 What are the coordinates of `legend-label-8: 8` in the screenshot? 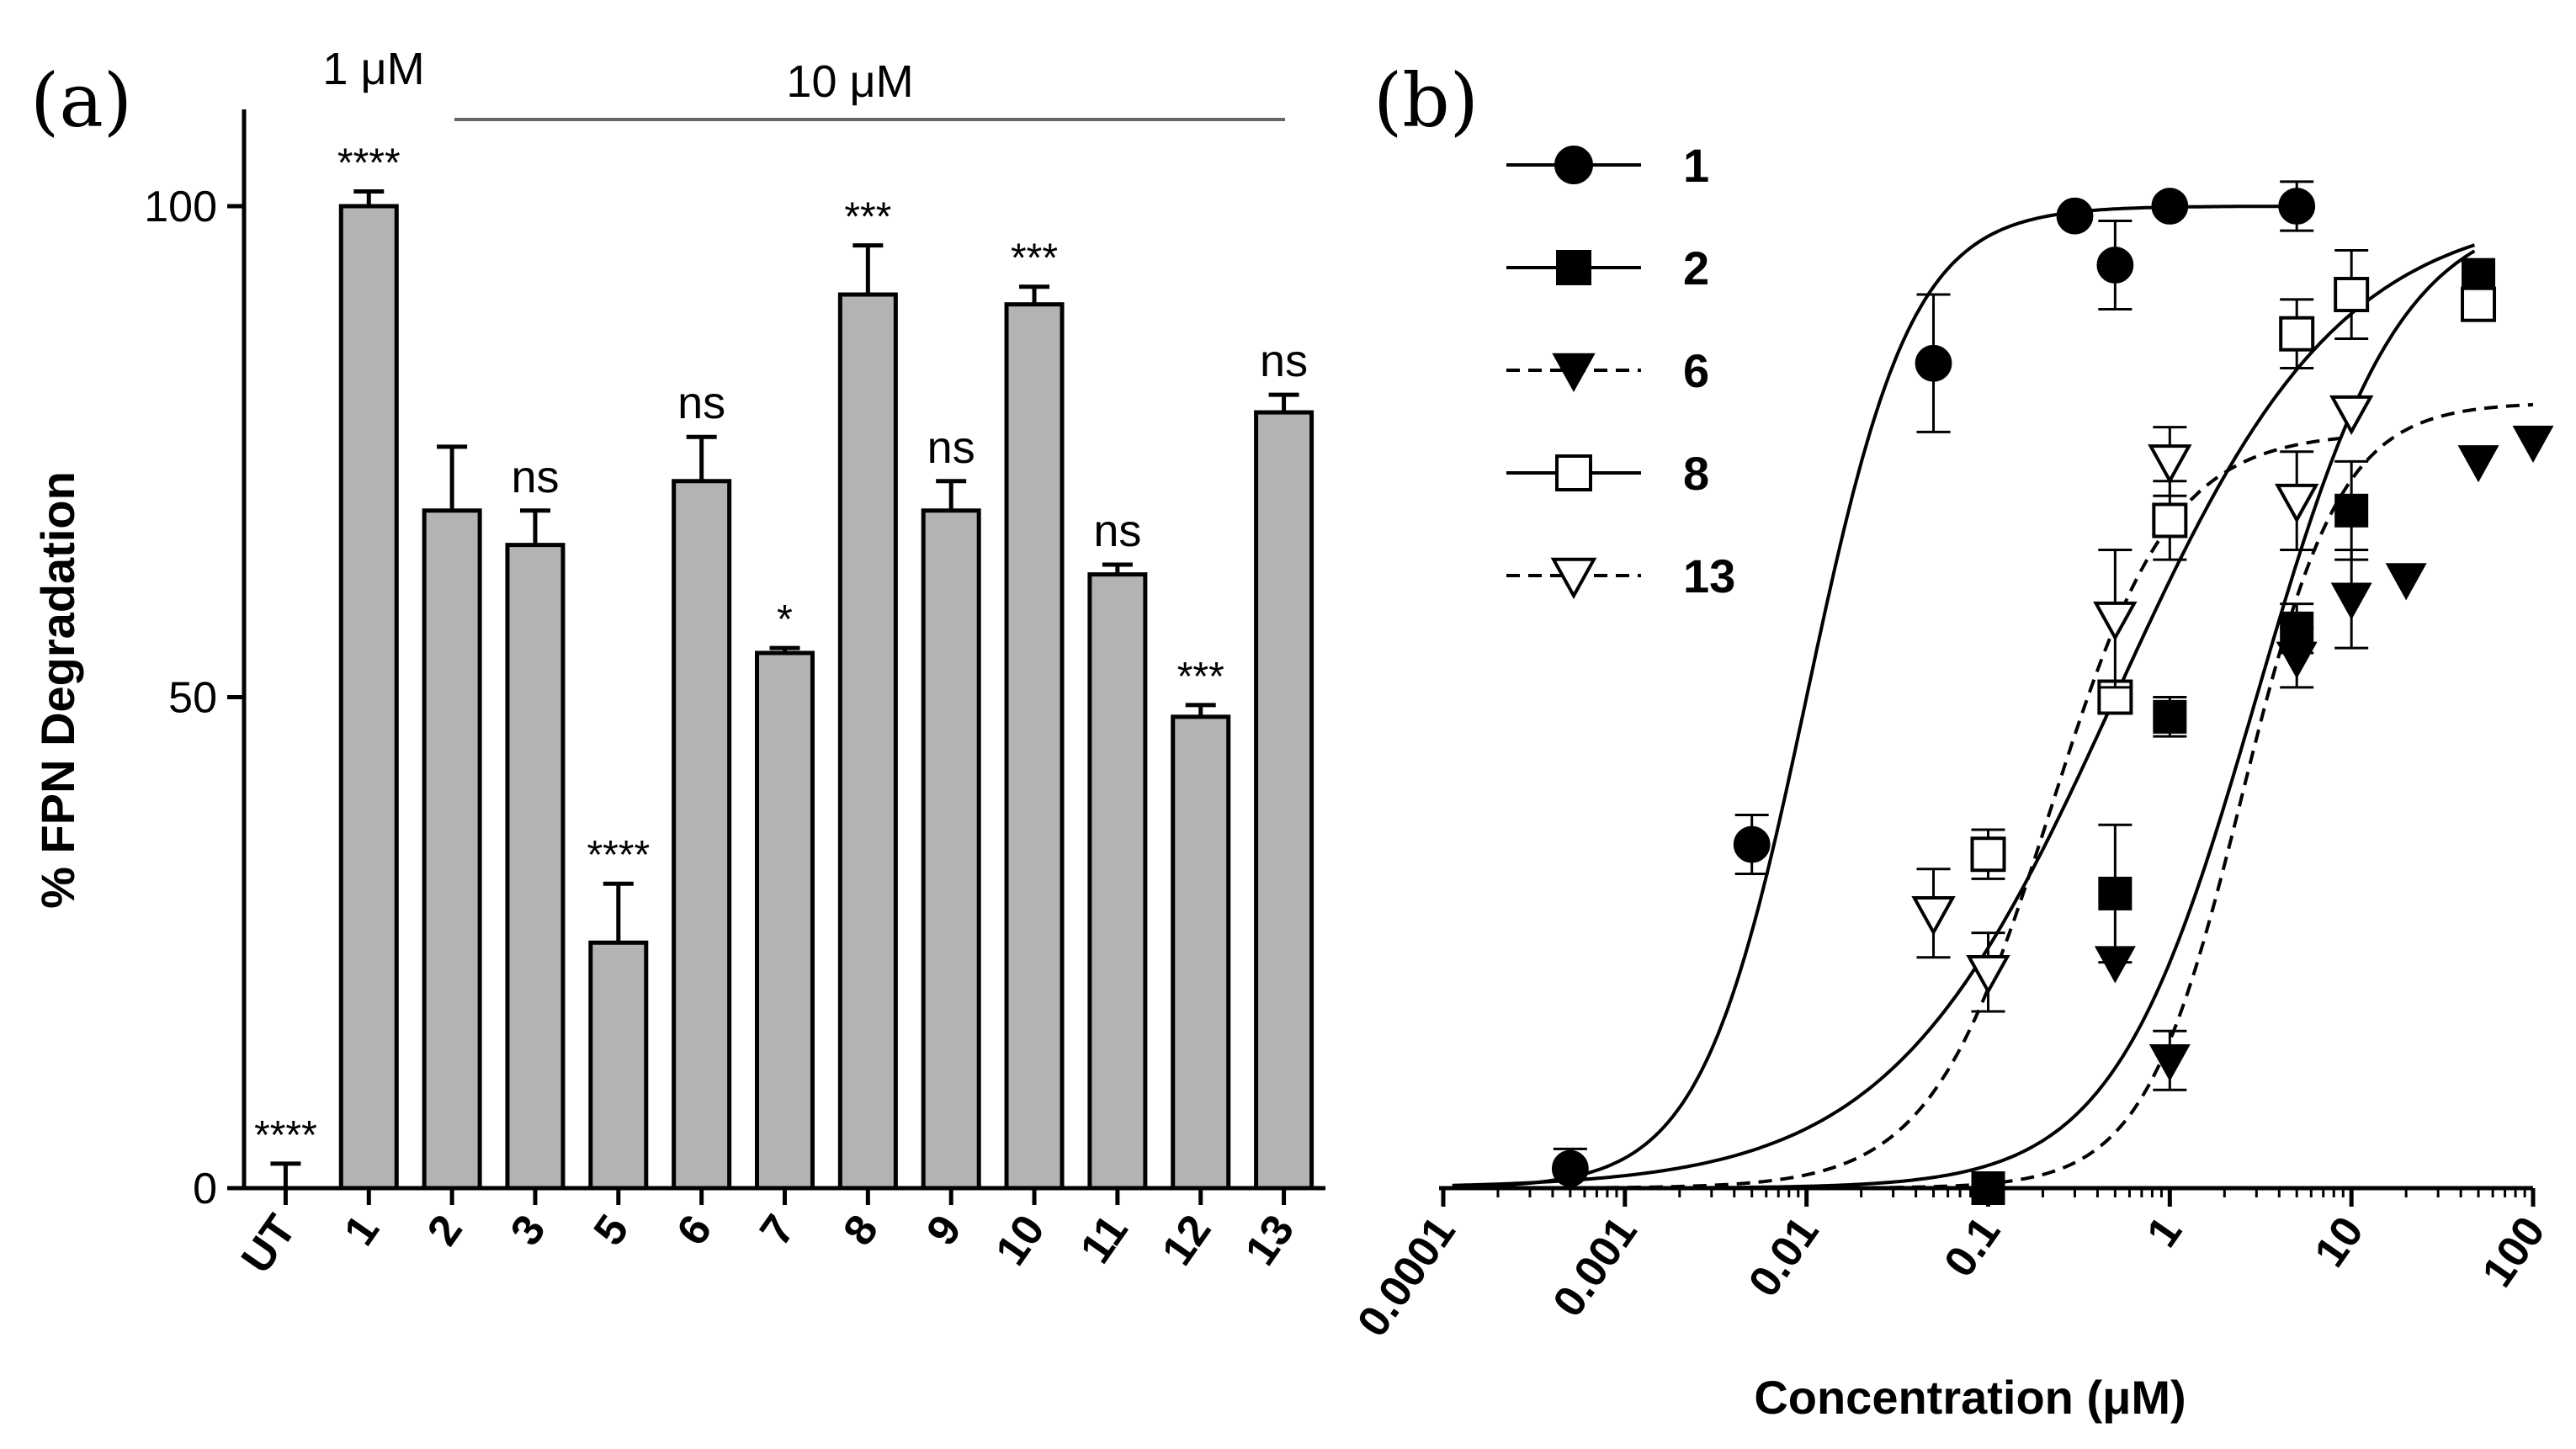 It's located at (1696, 473).